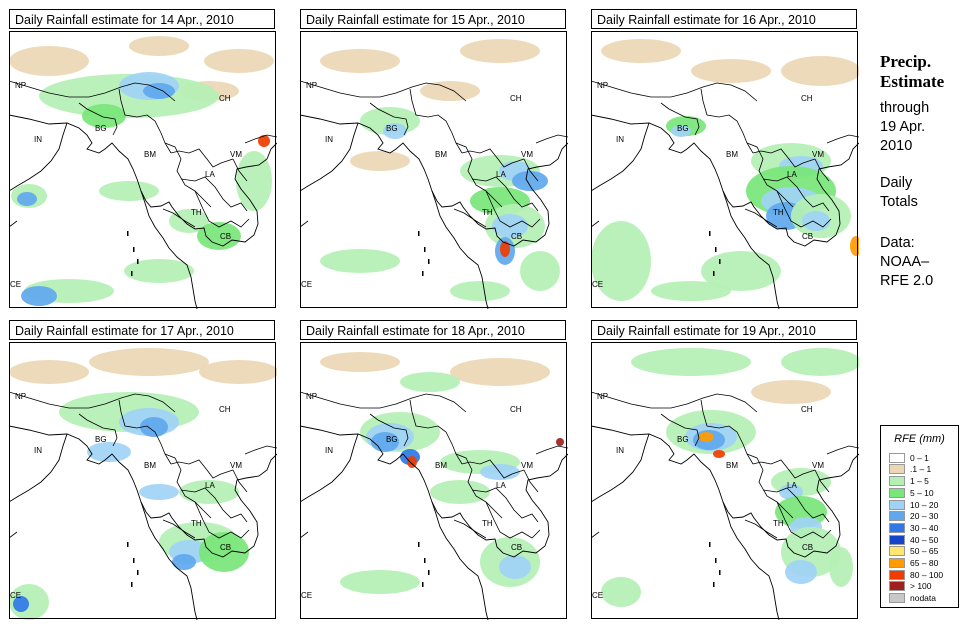 This screenshot has height=639, width=967. I want to click on country-label: CB, so click(516, 236).